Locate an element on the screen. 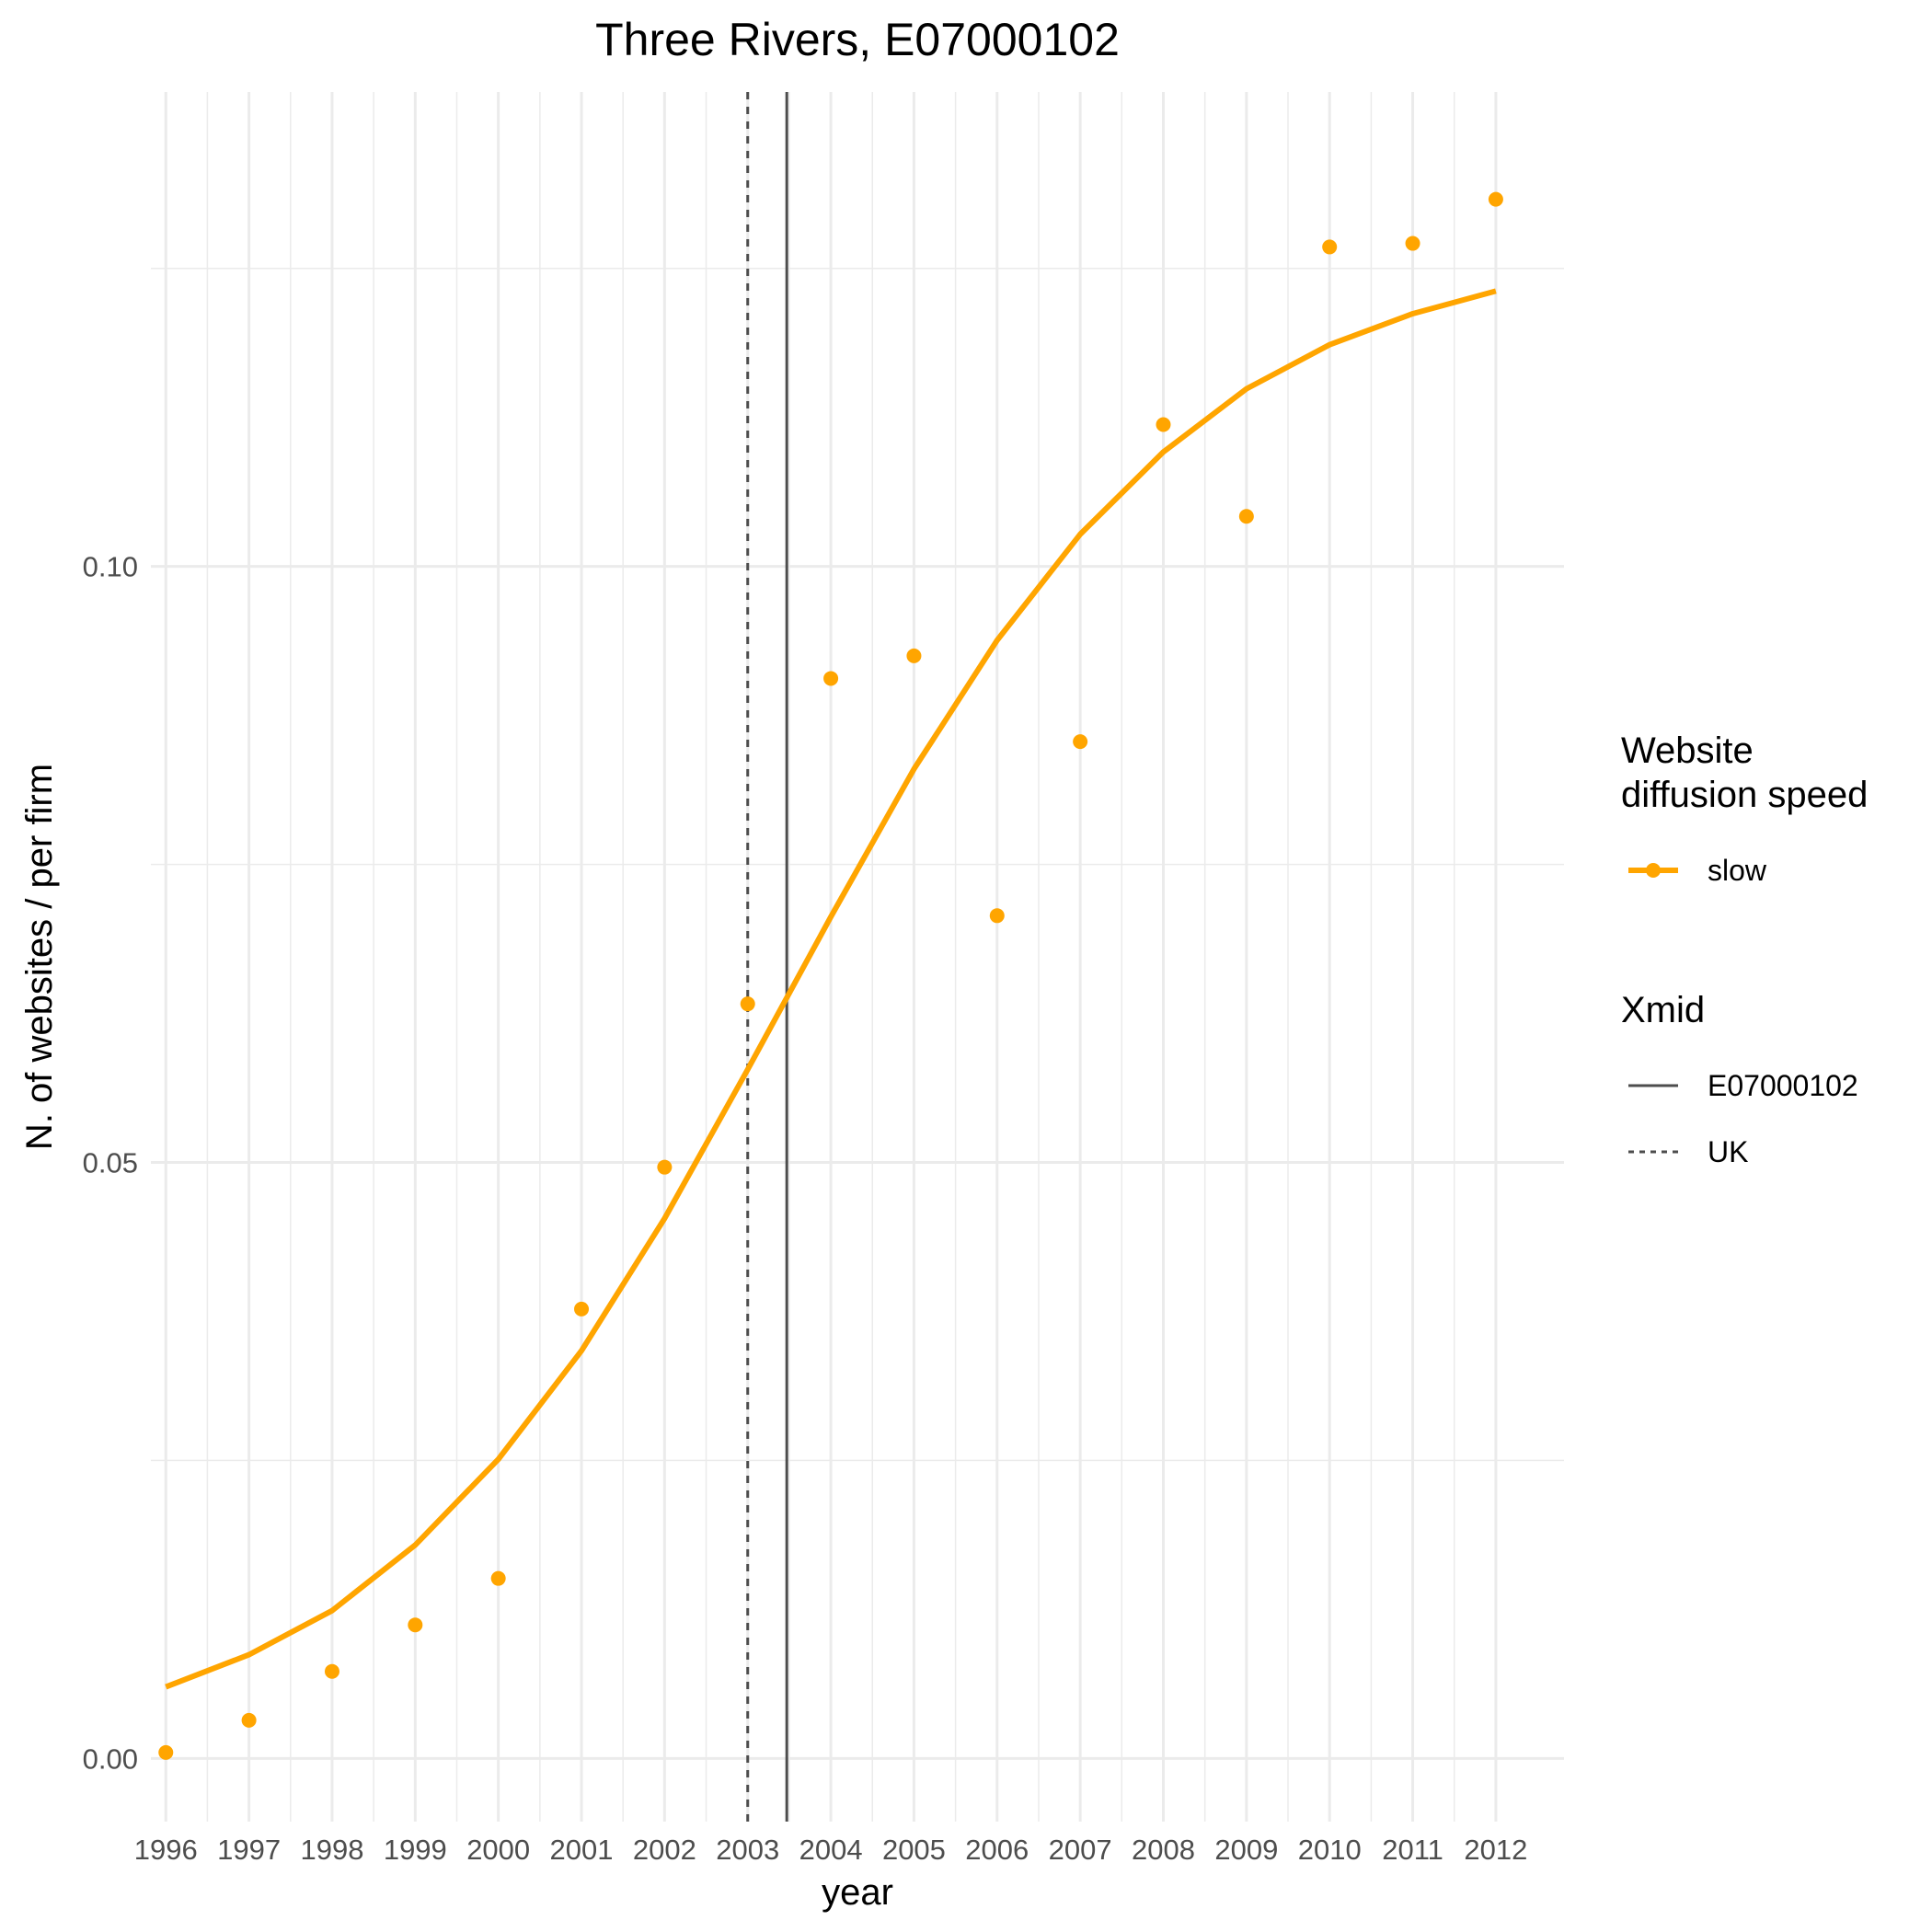 This screenshot has height=1932, width=1932. y-tick-label: 0.05 is located at coordinates (110, 1163).